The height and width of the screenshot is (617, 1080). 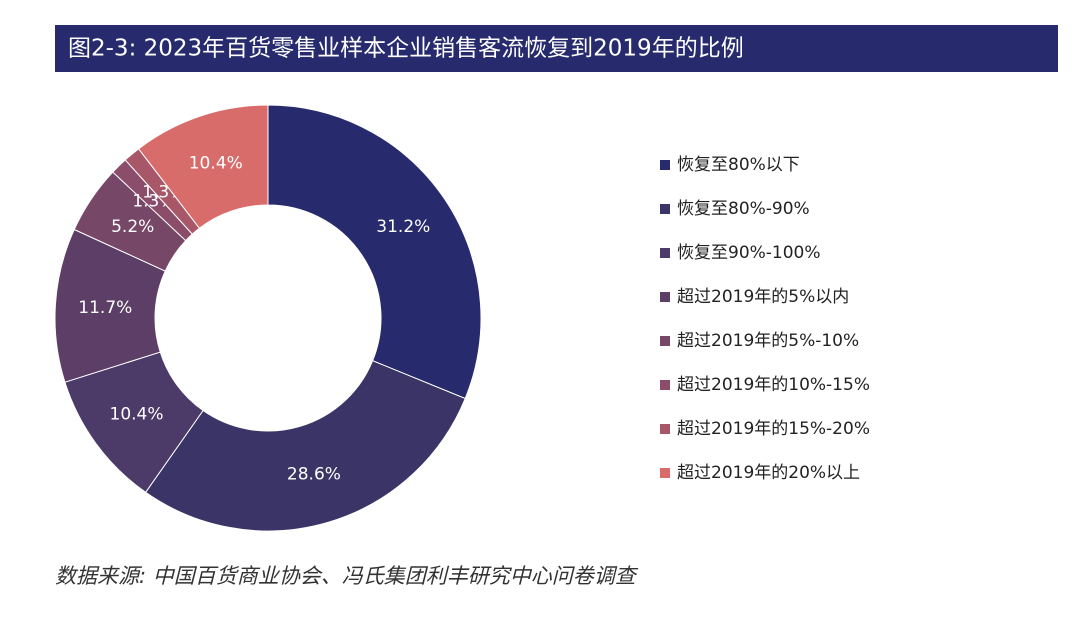 I want to click on title-bar, so click(x=556, y=48).